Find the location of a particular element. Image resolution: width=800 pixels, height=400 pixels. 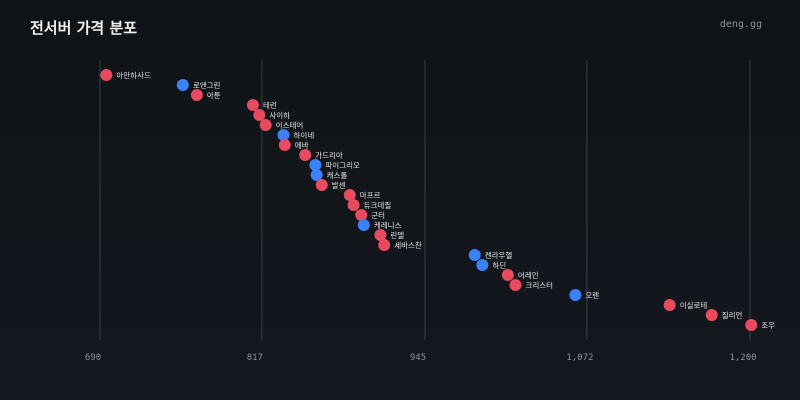

data-point: 하이네 is located at coordinates (296, 135).